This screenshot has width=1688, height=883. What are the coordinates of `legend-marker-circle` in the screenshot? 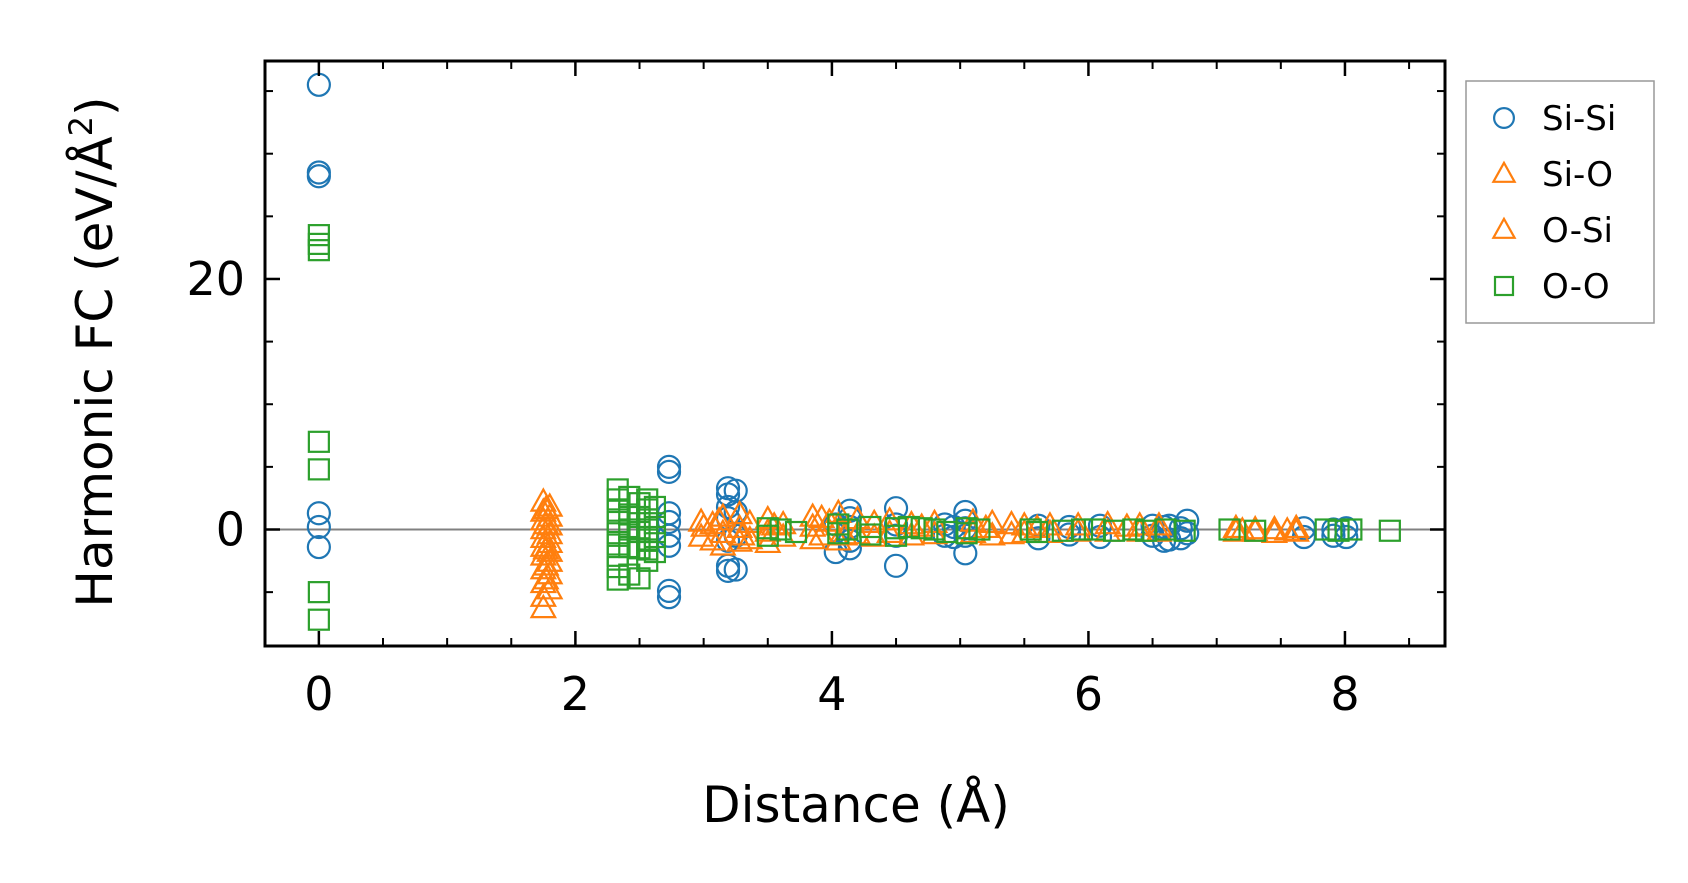 It's located at (1503, 117).